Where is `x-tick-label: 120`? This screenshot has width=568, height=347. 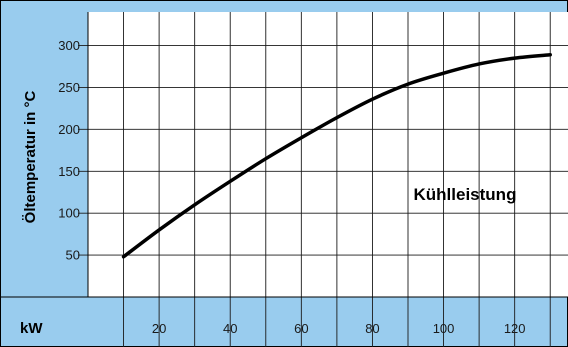
x-tick-label: 120 is located at coordinates (515, 328).